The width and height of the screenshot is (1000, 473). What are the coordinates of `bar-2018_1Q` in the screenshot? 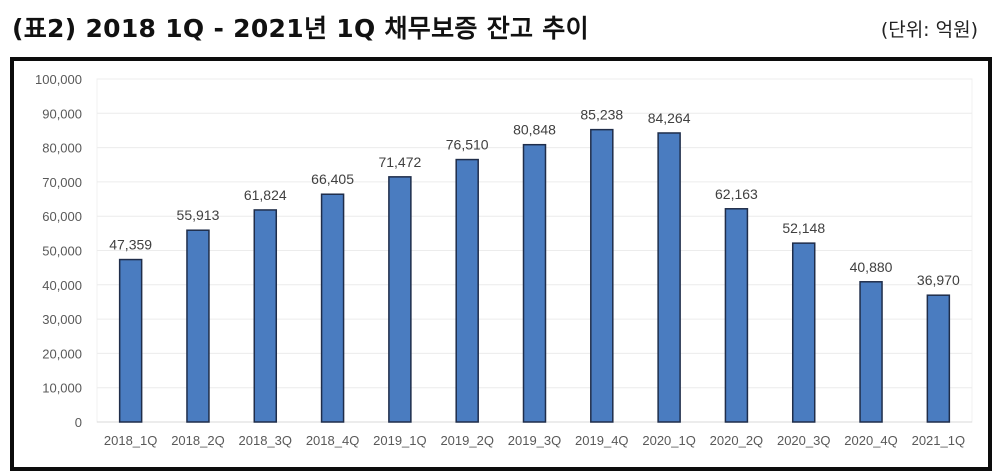 It's located at (130, 340).